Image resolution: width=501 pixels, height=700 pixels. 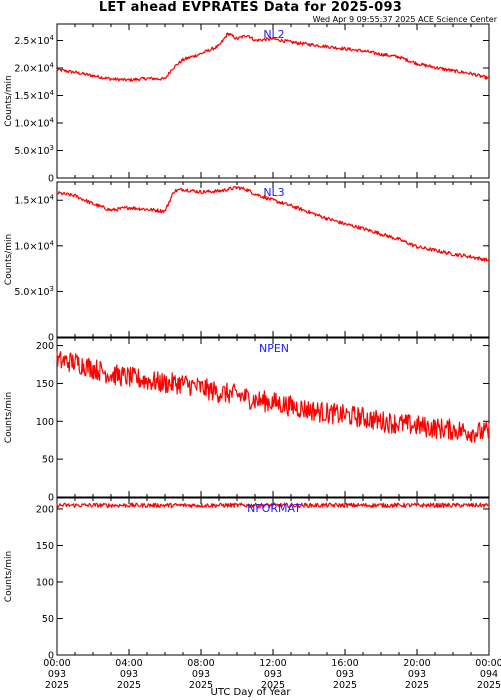 I want to click on chart-title: LET ahead EVPRATES Data for 2025-093, so click(x=250, y=7).